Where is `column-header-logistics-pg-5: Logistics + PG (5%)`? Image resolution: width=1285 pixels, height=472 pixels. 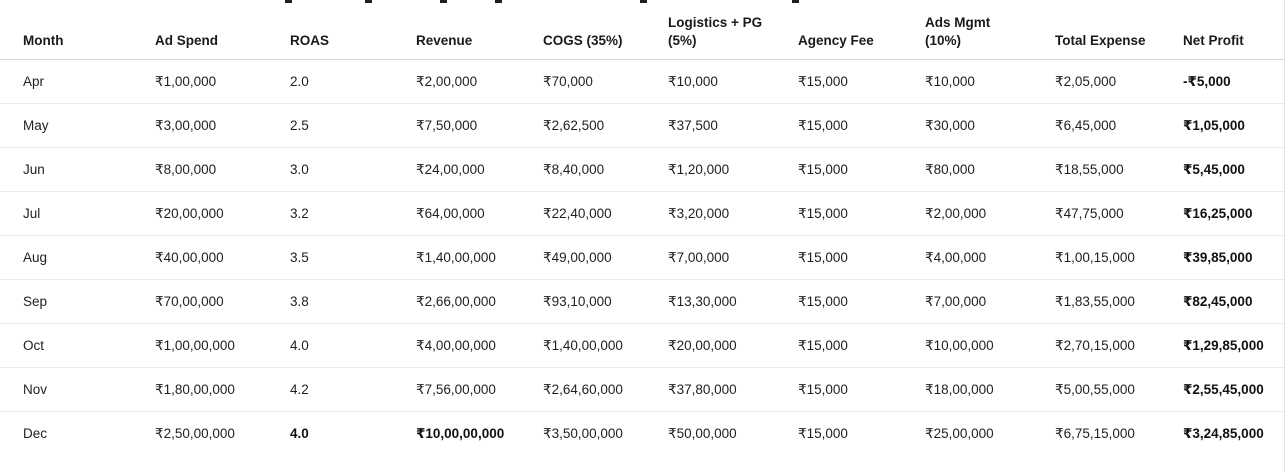
column-header-logistics-pg-5: Logistics + PG (5%) is located at coordinates (733, 30).